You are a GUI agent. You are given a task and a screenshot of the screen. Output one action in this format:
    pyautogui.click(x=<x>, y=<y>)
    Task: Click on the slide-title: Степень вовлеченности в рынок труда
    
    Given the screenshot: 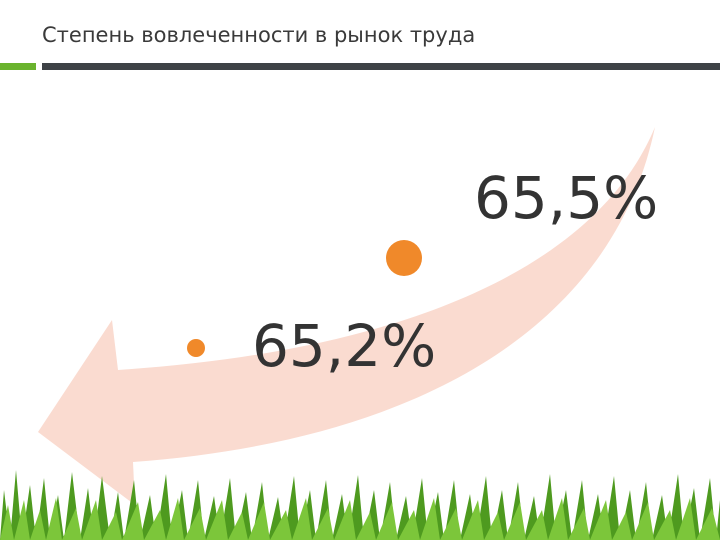 What is the action you would take?
    pyautogui.click(x=258, y=35)
    